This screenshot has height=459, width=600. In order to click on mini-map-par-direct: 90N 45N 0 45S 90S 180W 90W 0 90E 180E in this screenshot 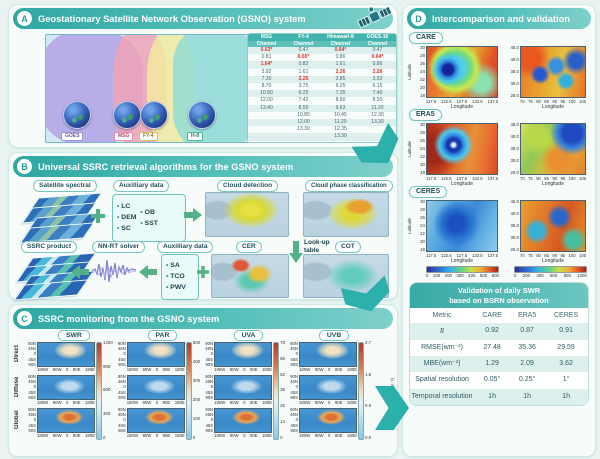, I will do `click(150, 358)`.